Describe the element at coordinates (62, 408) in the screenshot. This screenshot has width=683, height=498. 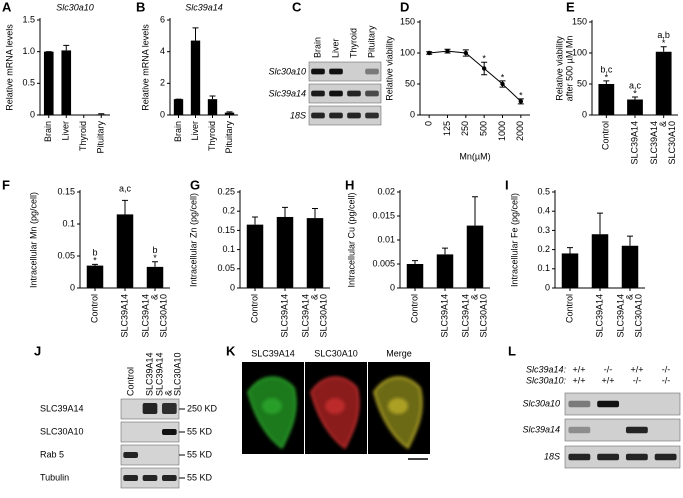
I see `row-label: SLC39A14` at that location.